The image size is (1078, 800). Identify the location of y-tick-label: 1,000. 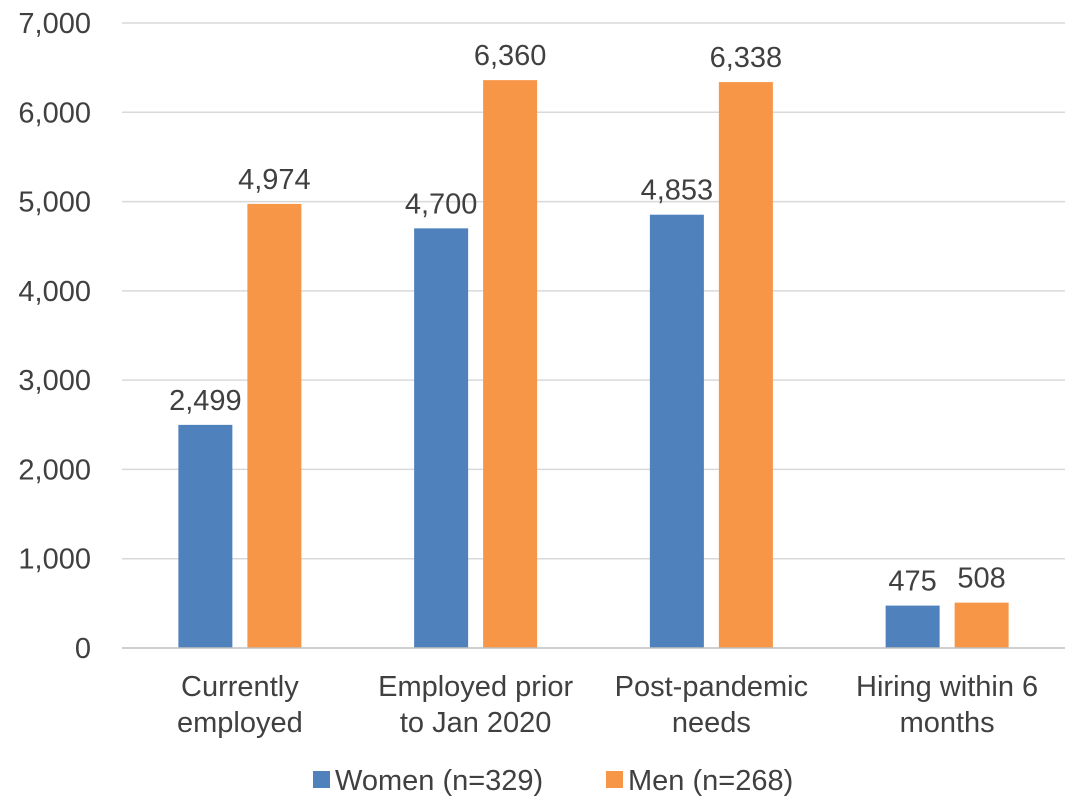
(54, 560).